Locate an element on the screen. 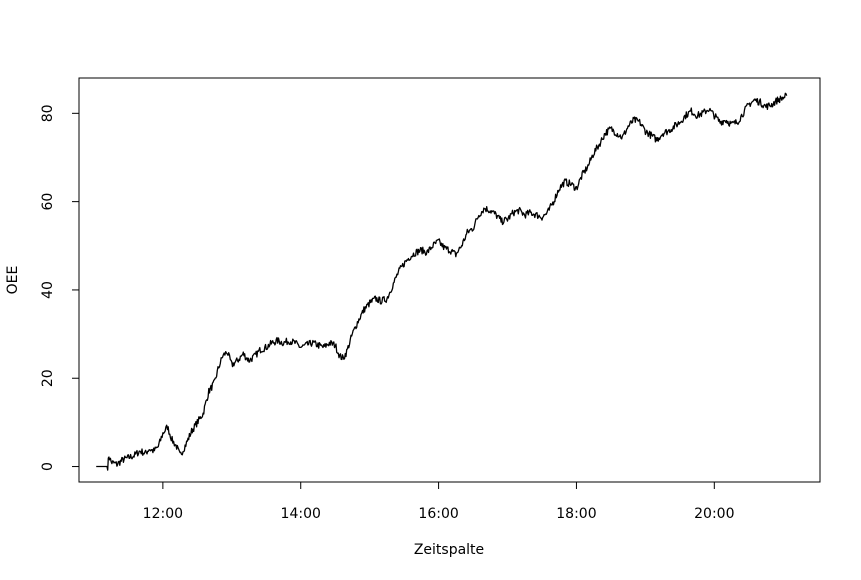 The image size is (861, 580). y-axis: 0 20 40 60 80 is located at coordinates (59, 287).